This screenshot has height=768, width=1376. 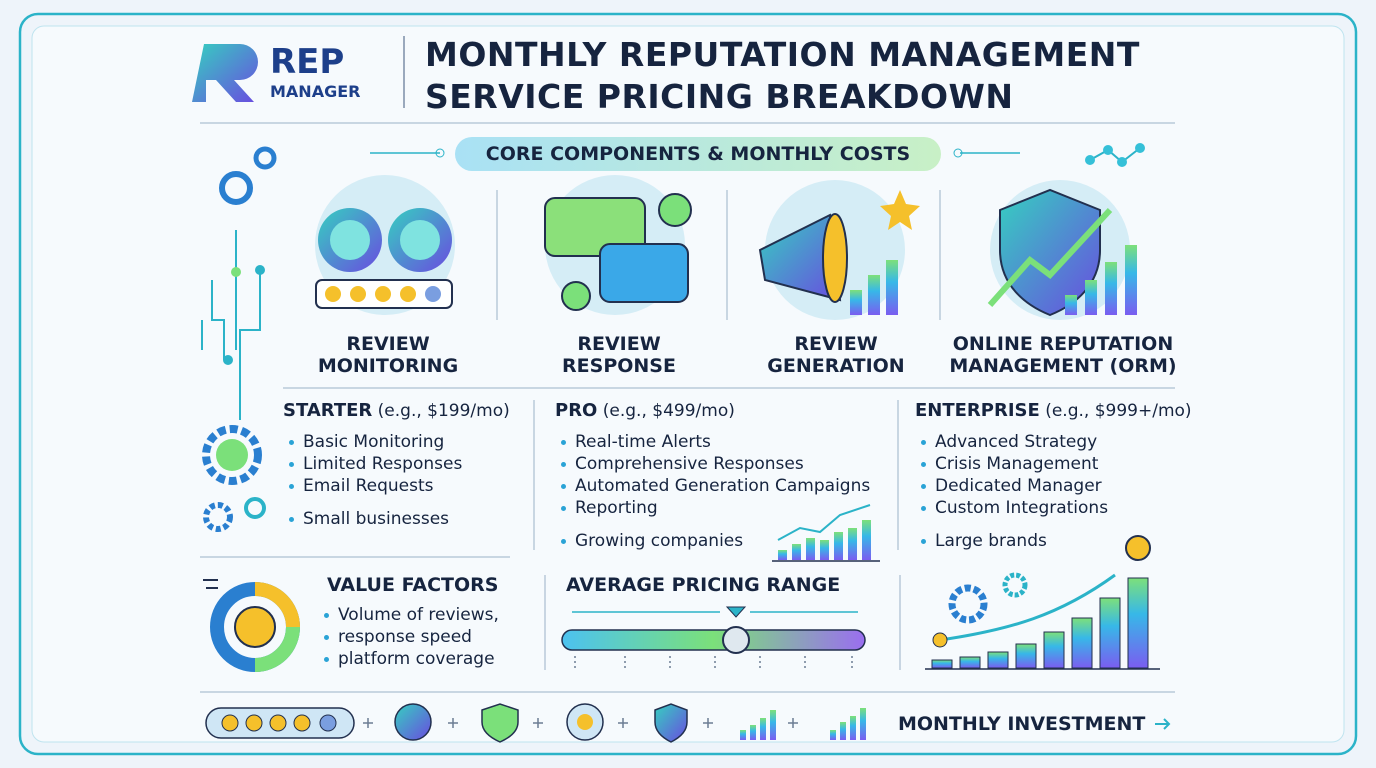 I want to click on value-factors-title: VALUE FACTORS, so click(x=413, y=585).